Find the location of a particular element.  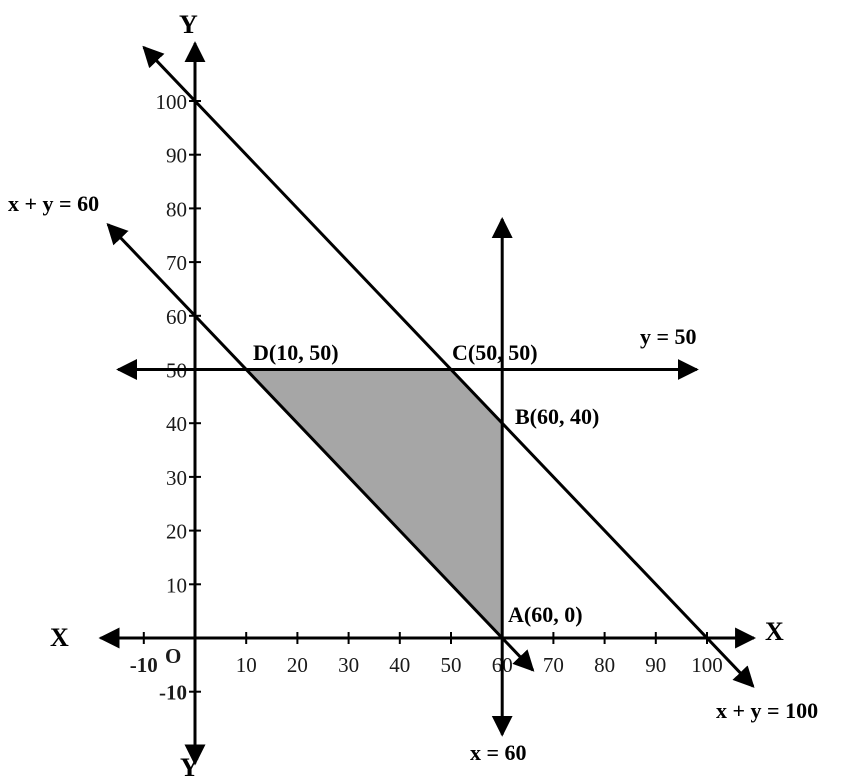

y-tick-label: -10 is located at coordinates (173, 693).